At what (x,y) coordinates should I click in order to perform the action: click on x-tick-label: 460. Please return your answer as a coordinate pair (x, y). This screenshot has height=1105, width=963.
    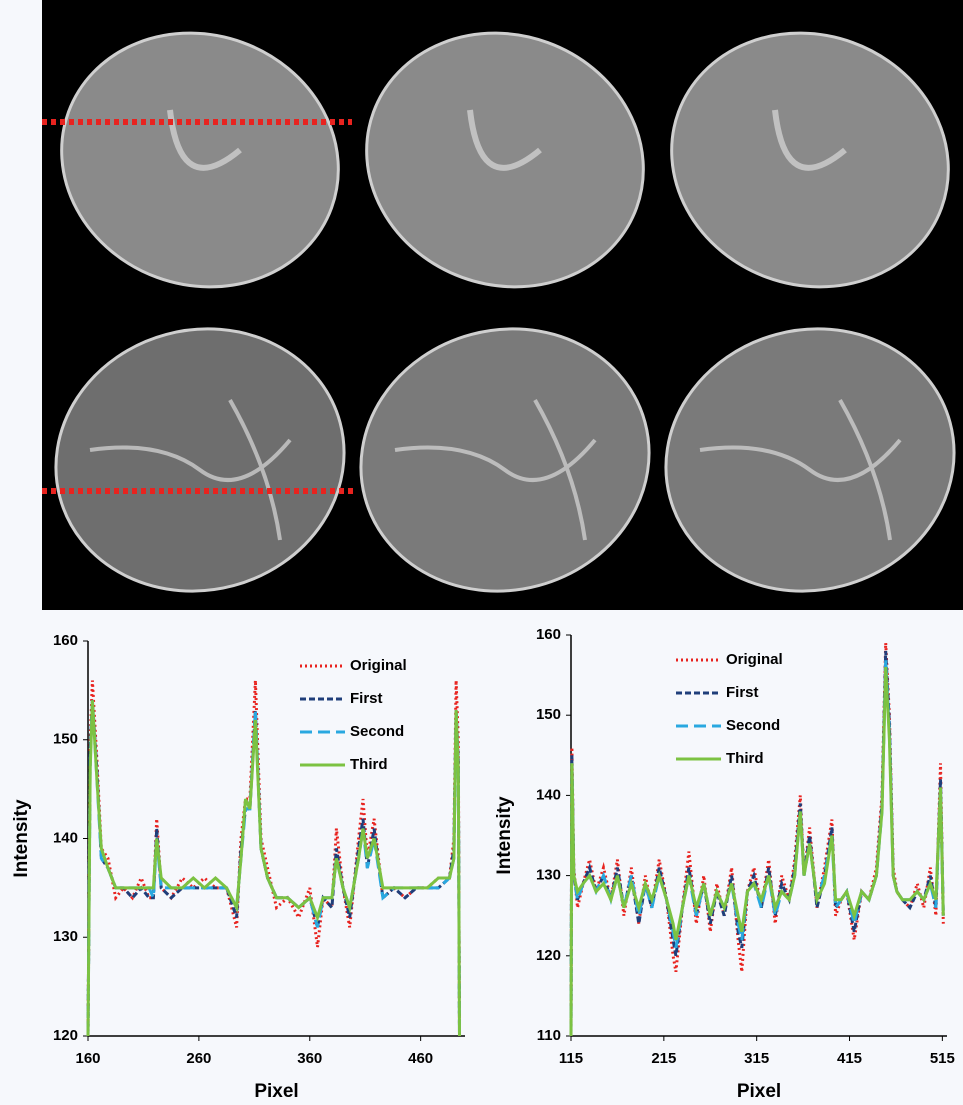
    Looking at the image, I should click on (420, 1058).